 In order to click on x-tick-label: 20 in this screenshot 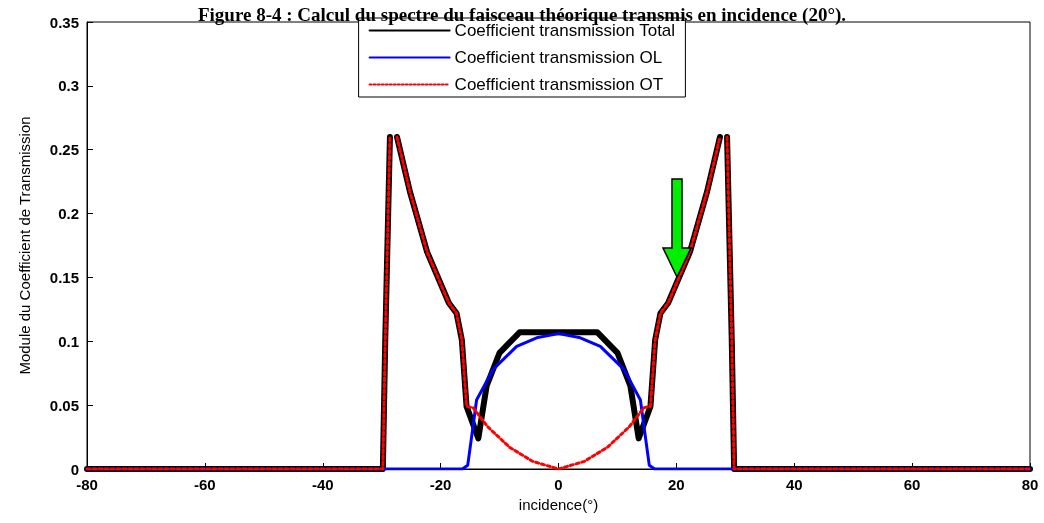, I will do `click(676, 484)`.